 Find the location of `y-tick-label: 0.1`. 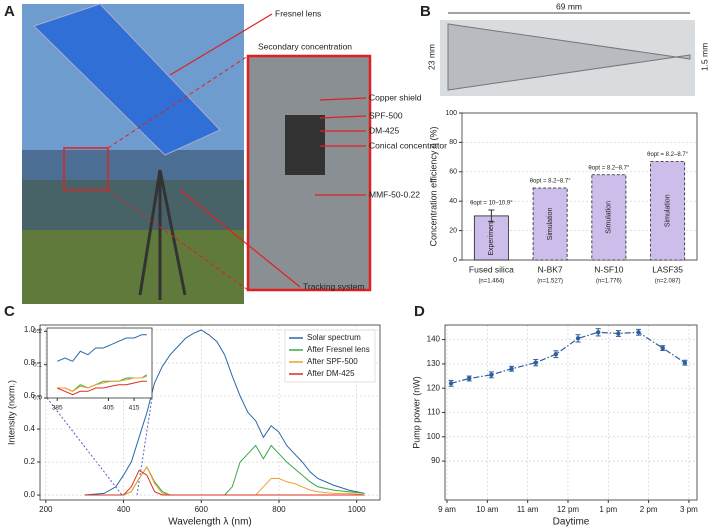

y-tick-label: 0.1 is located at coordinates (37, 364).